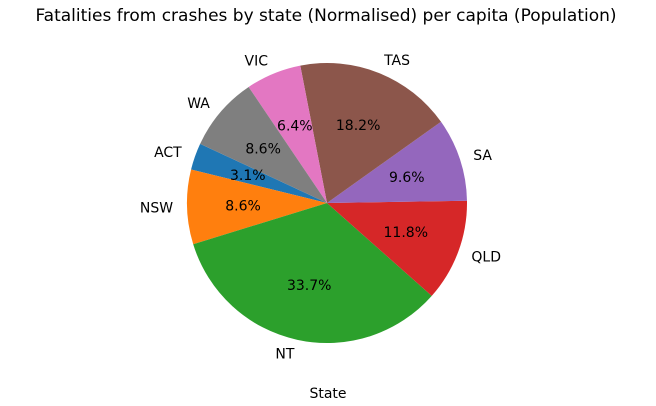 The width and height of the screenshot is (656, 406). I want to click on pie-label-act: ACT, so click(168, 153).